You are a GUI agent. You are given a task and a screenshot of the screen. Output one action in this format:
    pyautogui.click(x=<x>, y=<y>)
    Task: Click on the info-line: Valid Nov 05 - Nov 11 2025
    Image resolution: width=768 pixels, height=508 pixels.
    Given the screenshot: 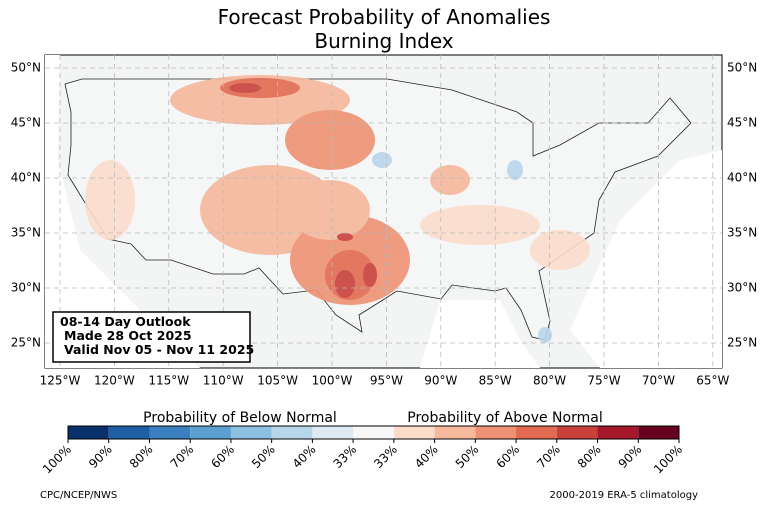 What is the action you would take?
    pyautogui.click(x=159, y=349)
    